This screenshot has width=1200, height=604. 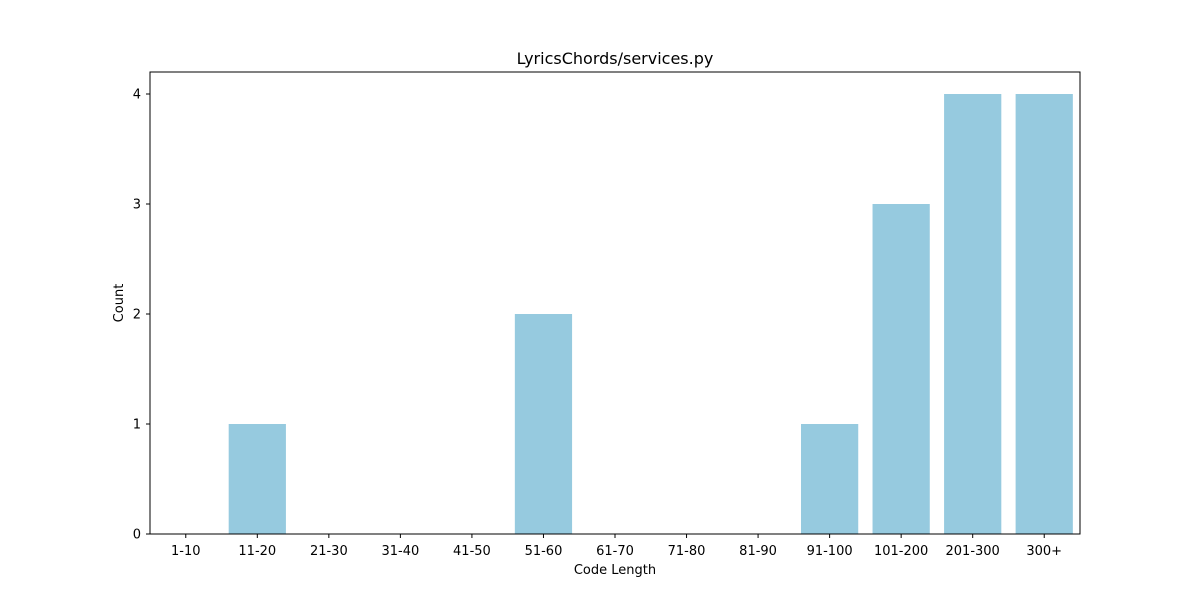 What do you see at coordinates (973, 551) in the screenshot?
I see `x-tick-label: 201-300` at bounding box center [973, 551].